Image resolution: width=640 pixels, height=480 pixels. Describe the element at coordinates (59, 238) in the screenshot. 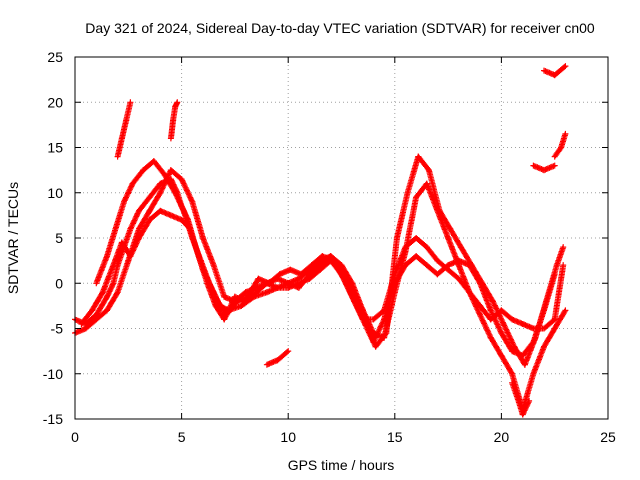

I see `y-tick-label: 5` at that location.